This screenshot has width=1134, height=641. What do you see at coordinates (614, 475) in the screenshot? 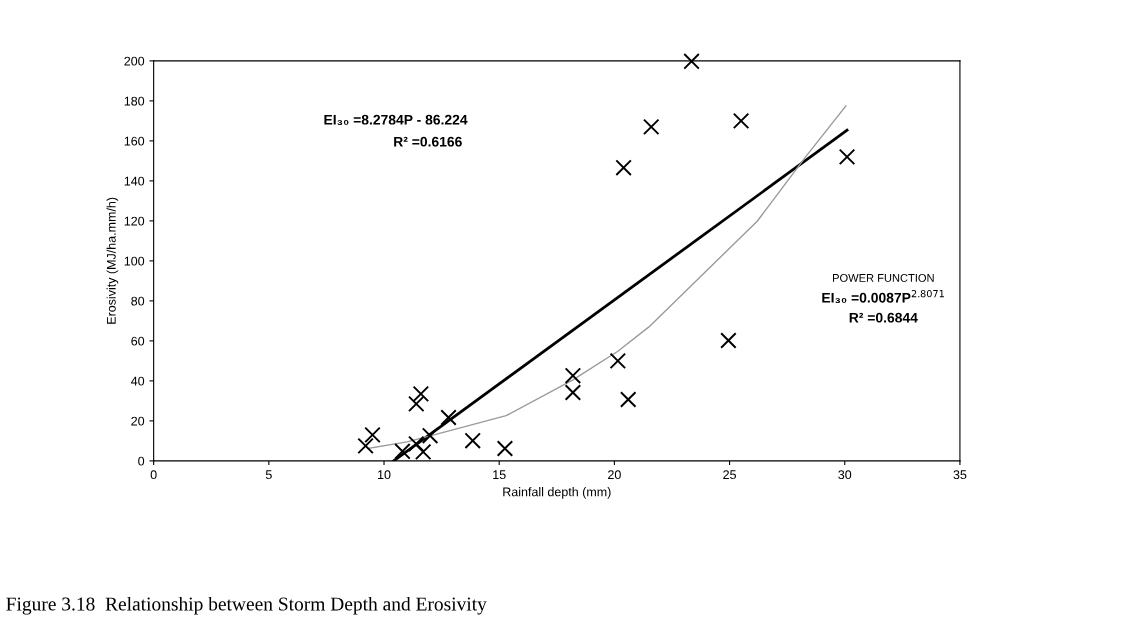
I see `x-tick-label: 20` at bounding box center [614, 475].